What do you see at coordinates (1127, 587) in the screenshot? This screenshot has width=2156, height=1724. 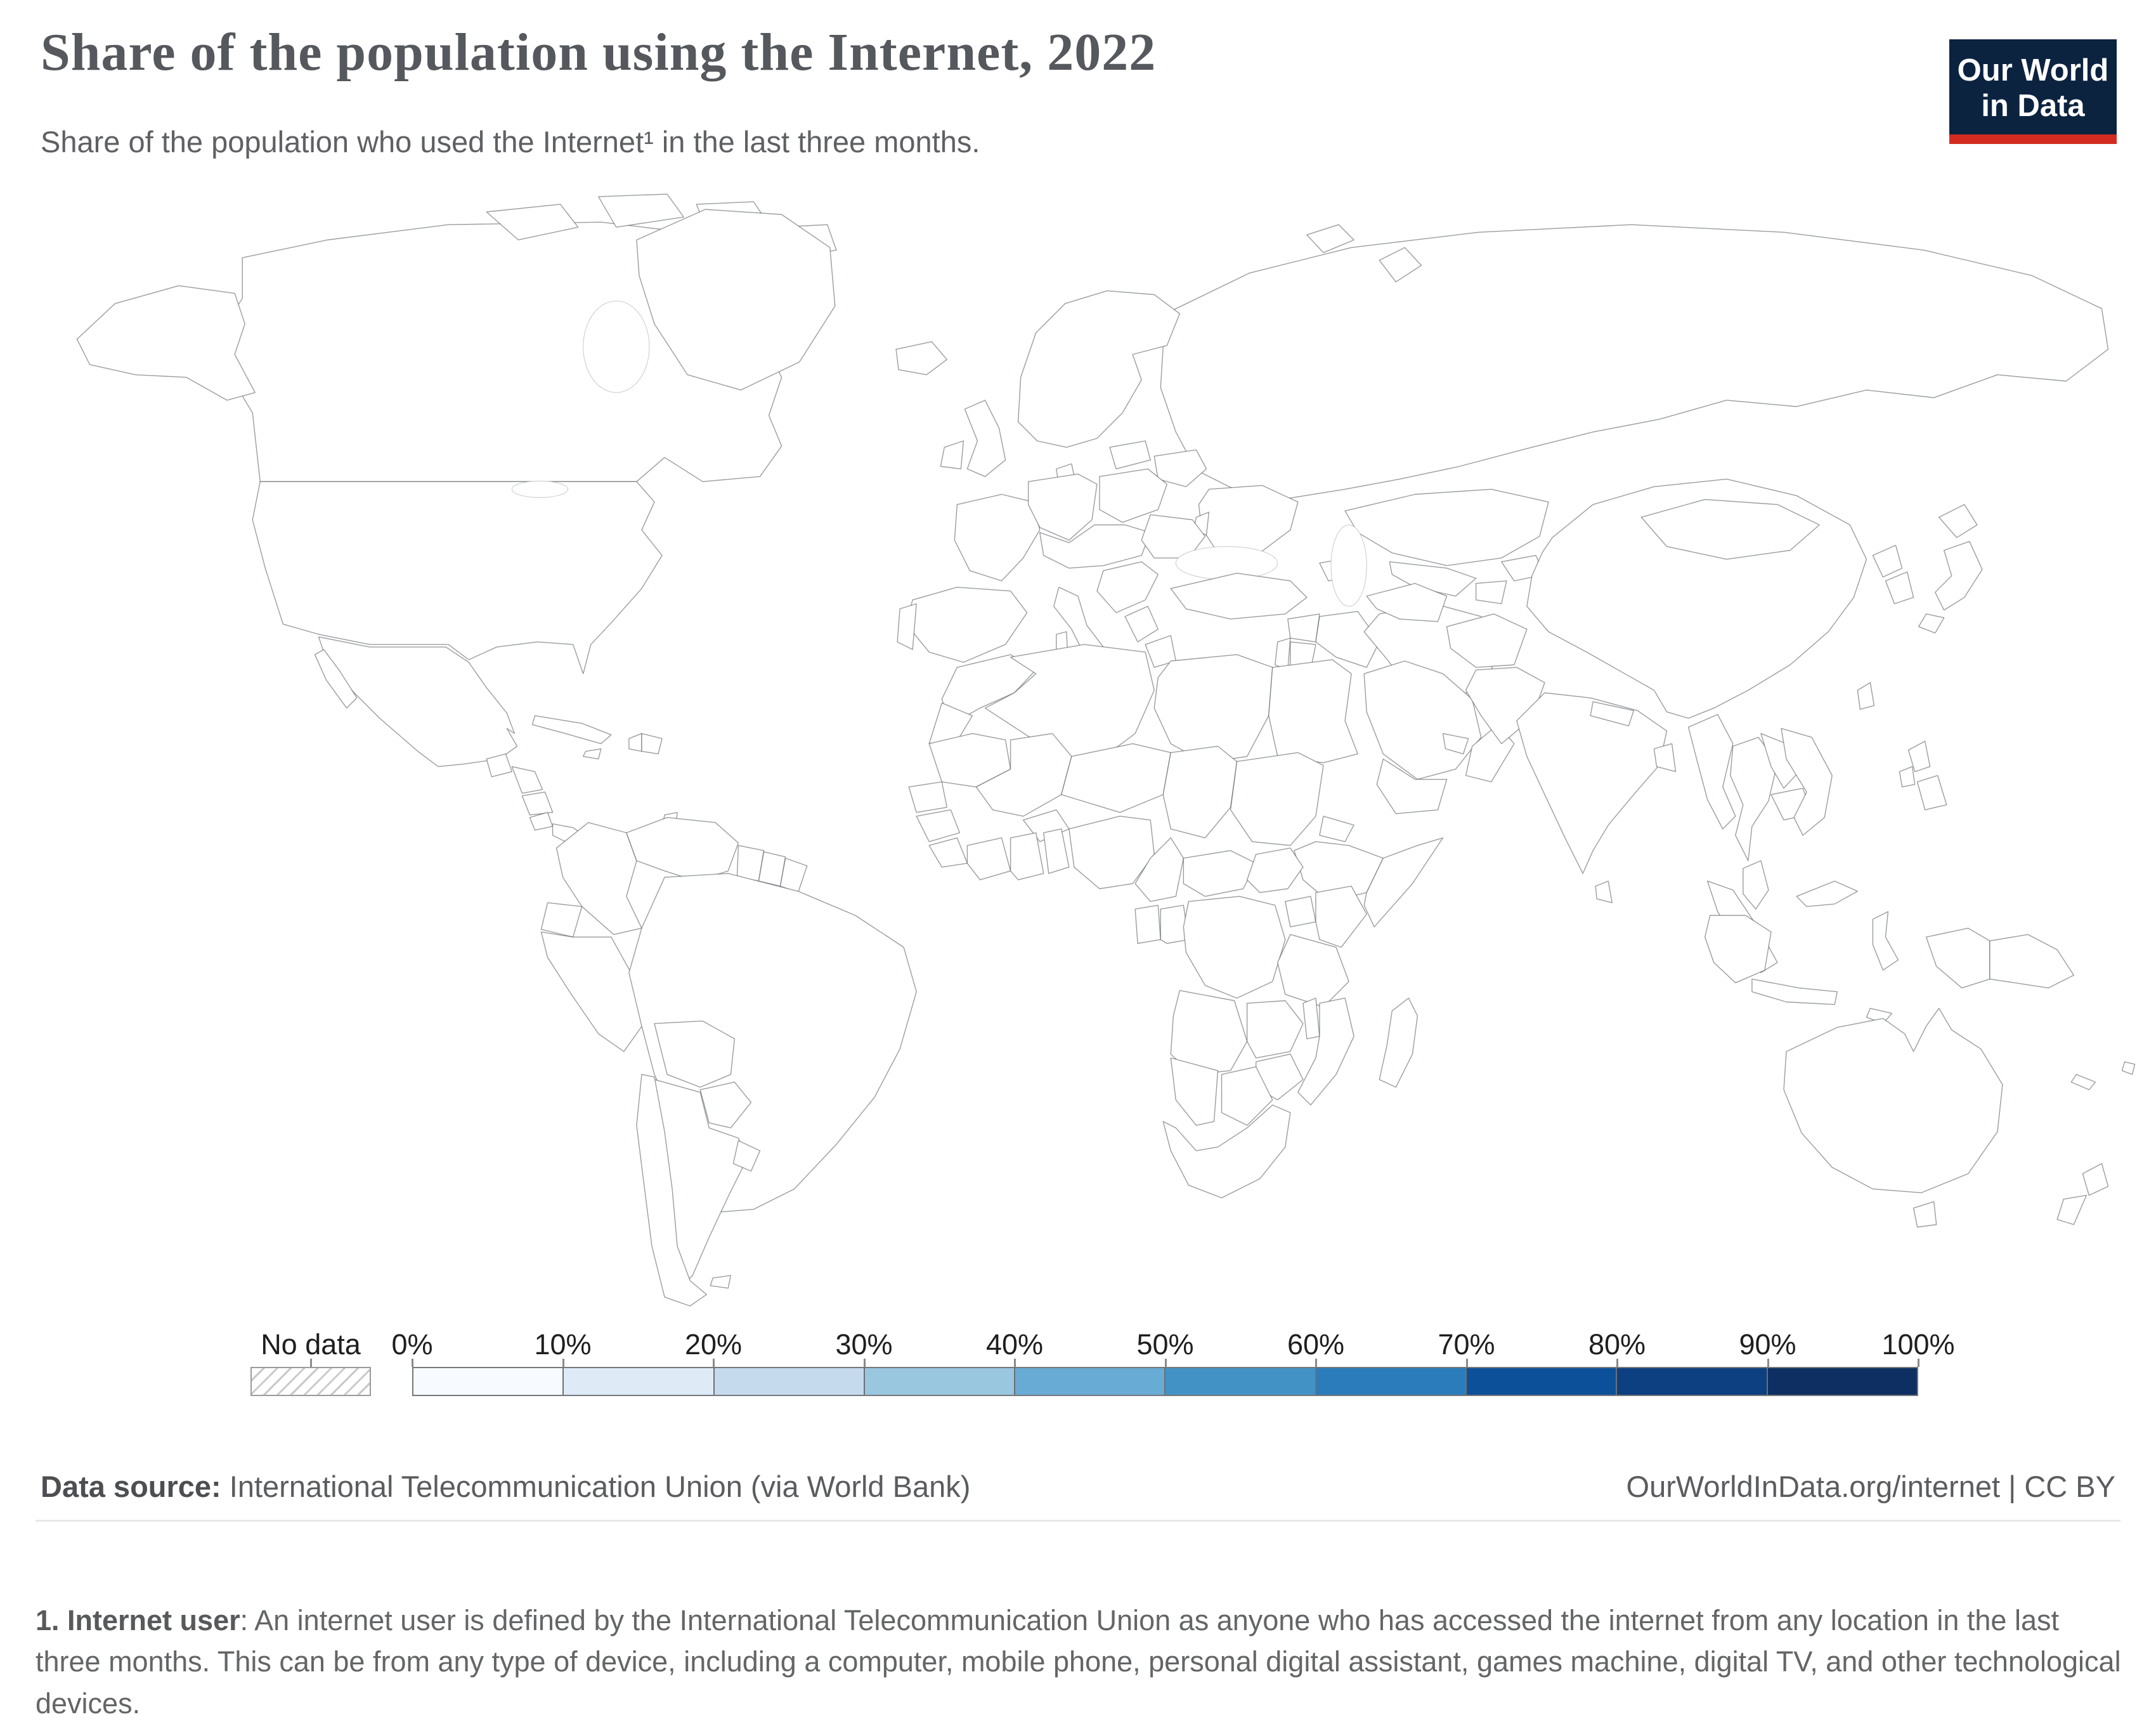 I see `country-balkans` at bounding box center [1127, 587].